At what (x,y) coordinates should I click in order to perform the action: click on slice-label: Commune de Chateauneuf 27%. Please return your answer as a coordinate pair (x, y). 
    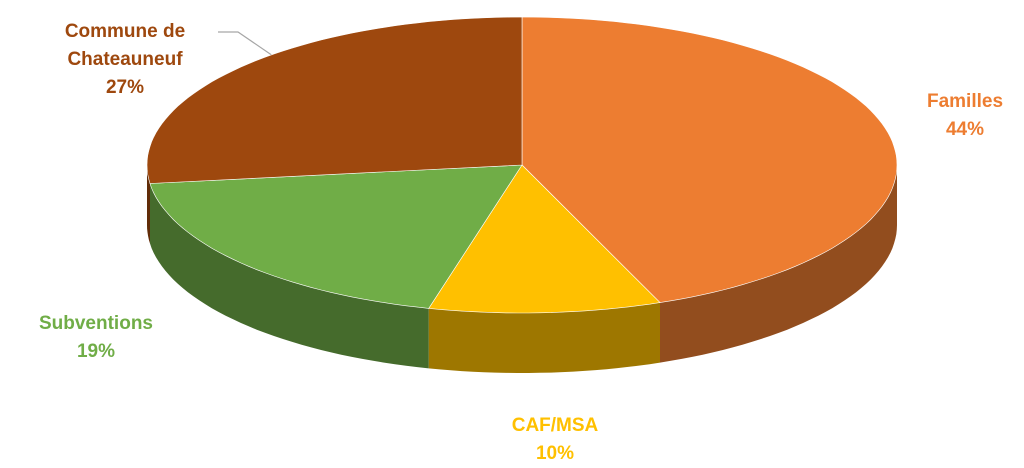
    Looking at the image, I should click on (125, 60).